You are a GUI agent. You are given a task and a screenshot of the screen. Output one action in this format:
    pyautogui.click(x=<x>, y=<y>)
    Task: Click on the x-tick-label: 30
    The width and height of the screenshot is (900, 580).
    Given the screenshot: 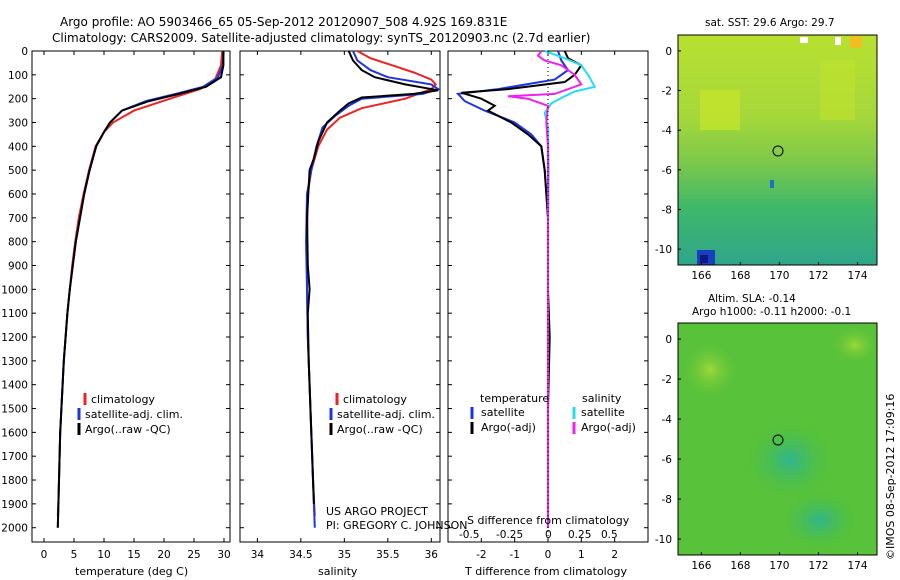 What is the action you would take?
    pyautogui.click(x=223, y=555)
    